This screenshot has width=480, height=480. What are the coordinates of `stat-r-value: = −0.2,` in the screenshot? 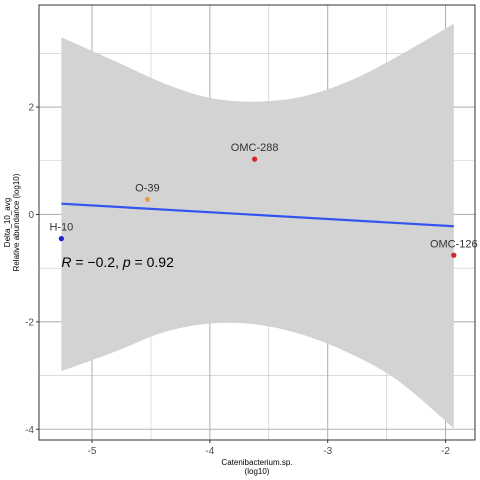 It's located at (97, 262).